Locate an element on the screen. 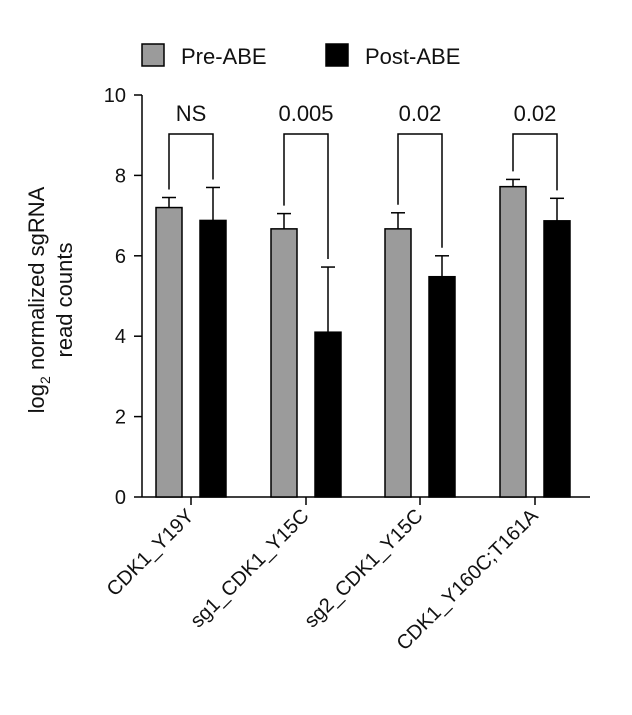  y-axis-title-log: log is located at coordinates (36, 398).